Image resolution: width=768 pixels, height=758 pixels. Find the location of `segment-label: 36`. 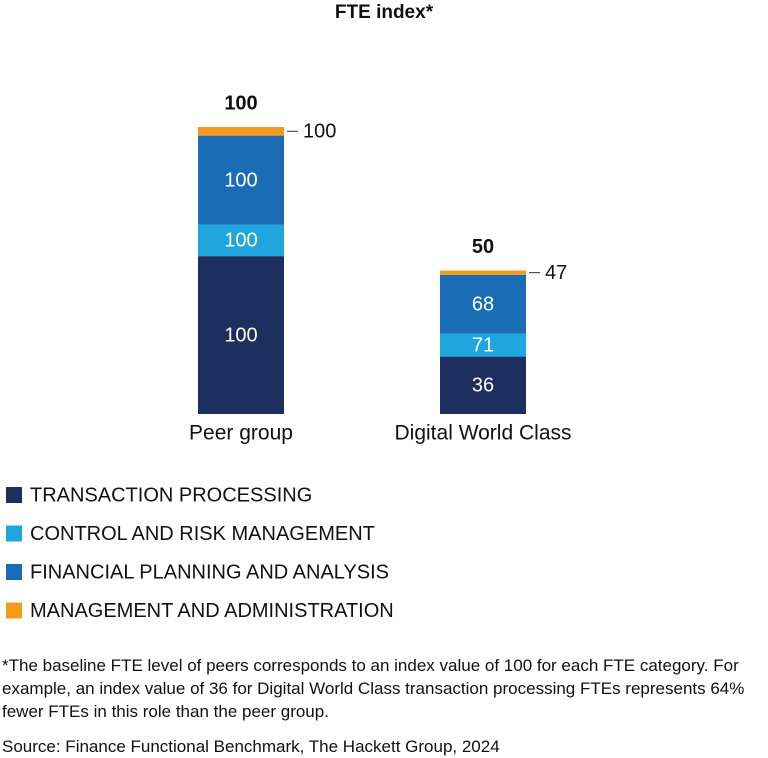

segment-label: 36 is located at coordinates (483, 386).